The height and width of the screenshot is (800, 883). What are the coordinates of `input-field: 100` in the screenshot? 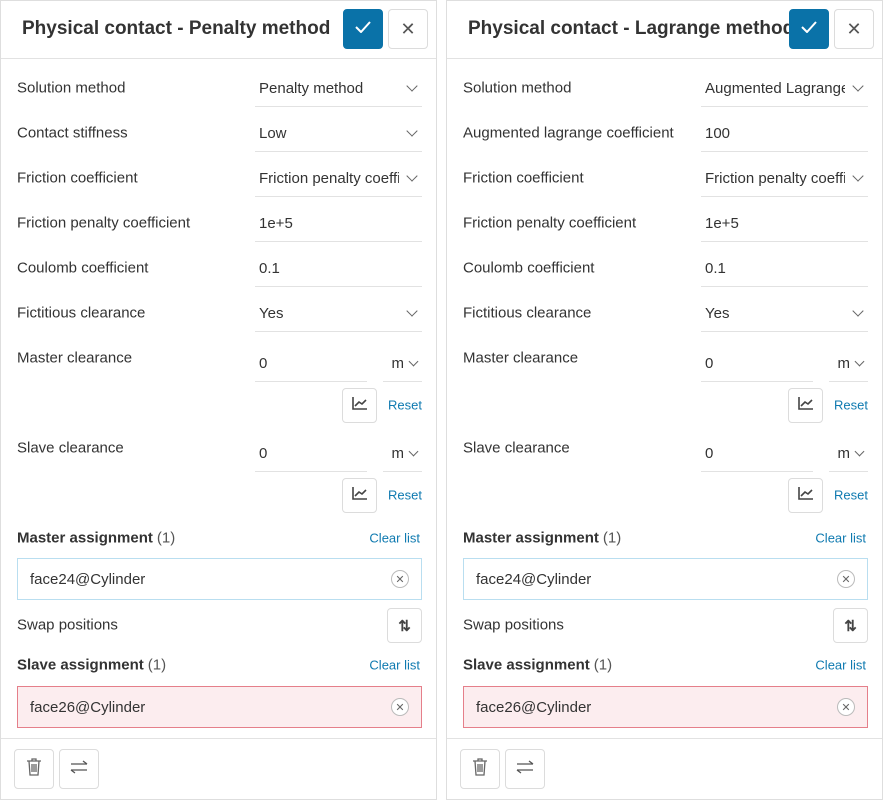 It's located at (784, 133).